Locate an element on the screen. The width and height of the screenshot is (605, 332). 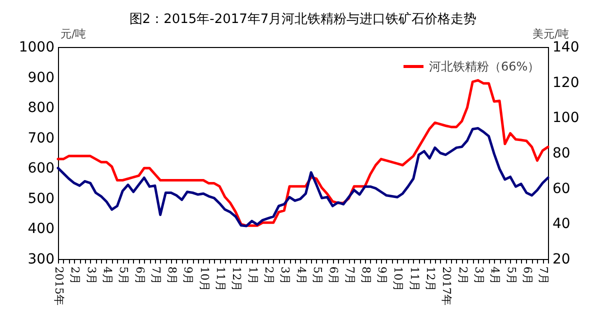
y-tick-label: 700 is located at coordinates (41, 138).